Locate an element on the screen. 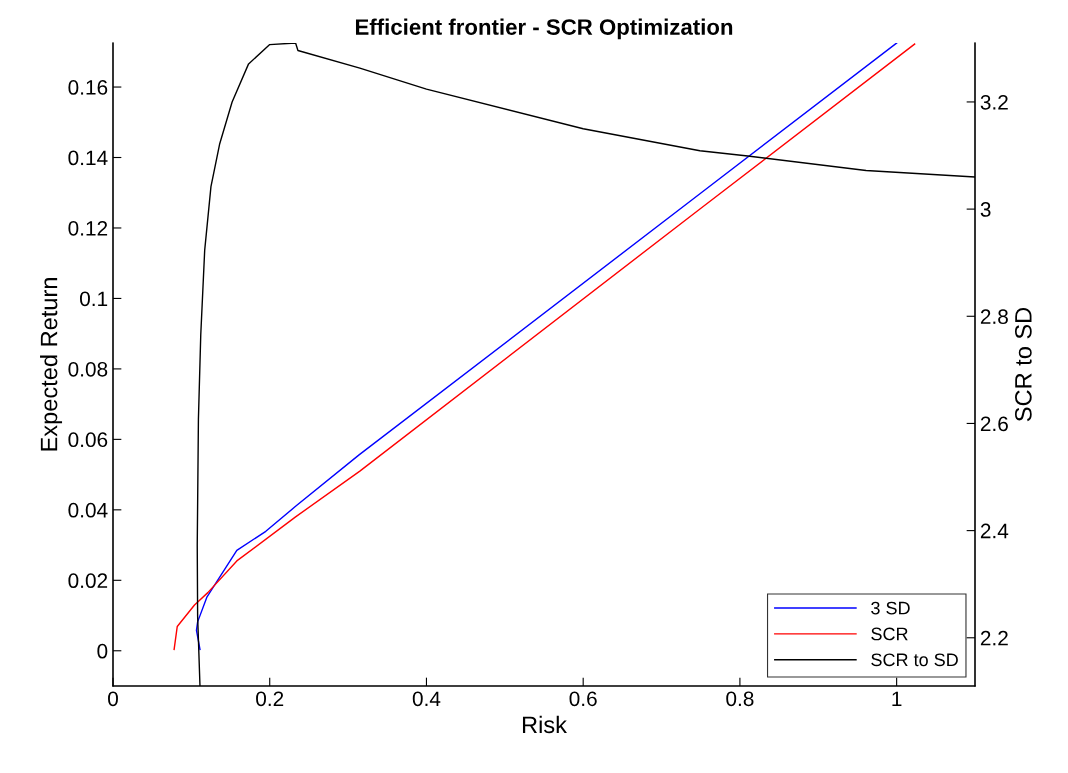 This screenshot has width=1068, height=773. y-tick-label: 0.1 is located at coordinates (93, 299).